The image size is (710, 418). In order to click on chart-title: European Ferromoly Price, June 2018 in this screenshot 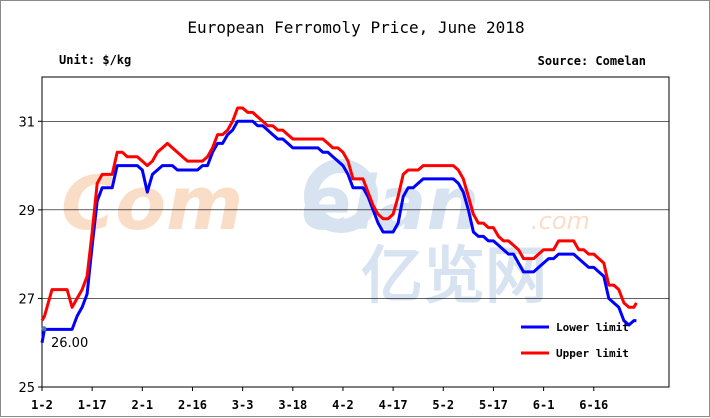, I will do `click(355, 27)`.